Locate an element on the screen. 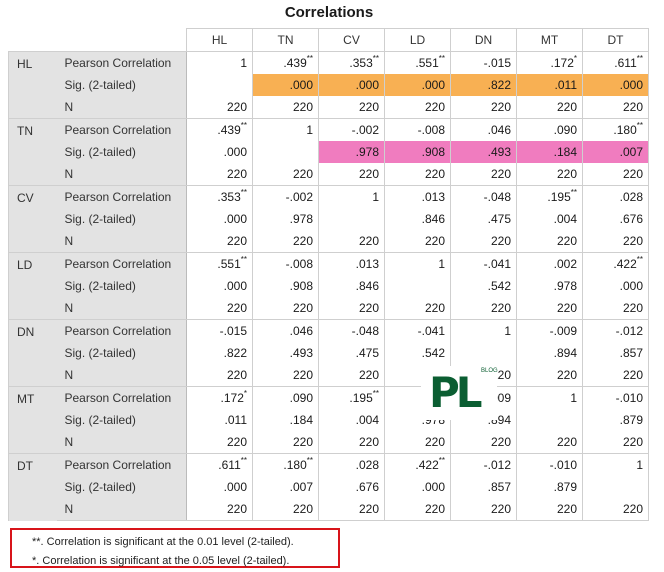 The height and width of the screenshot is (572, 664). pearson-cell: -.008 is located at coordinates (417, 129).